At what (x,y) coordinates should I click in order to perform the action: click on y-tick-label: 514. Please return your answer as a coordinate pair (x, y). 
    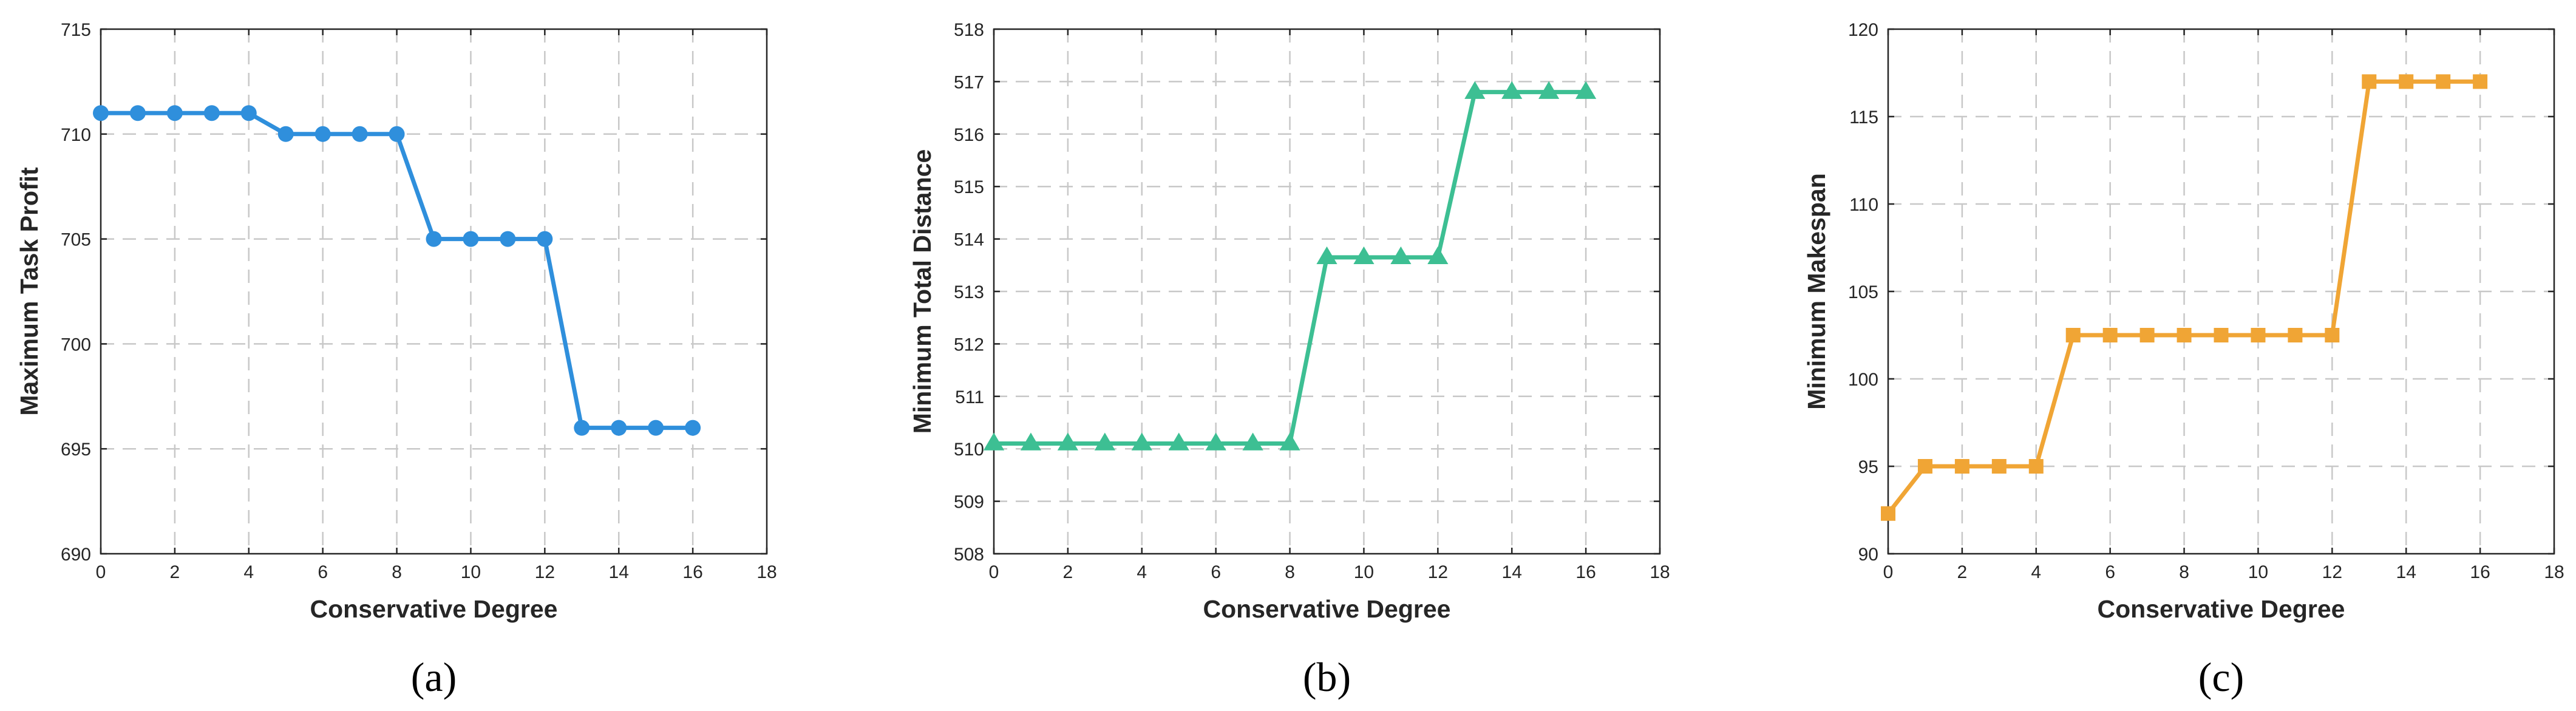
    Looking at the image, I should click on (969, 240).